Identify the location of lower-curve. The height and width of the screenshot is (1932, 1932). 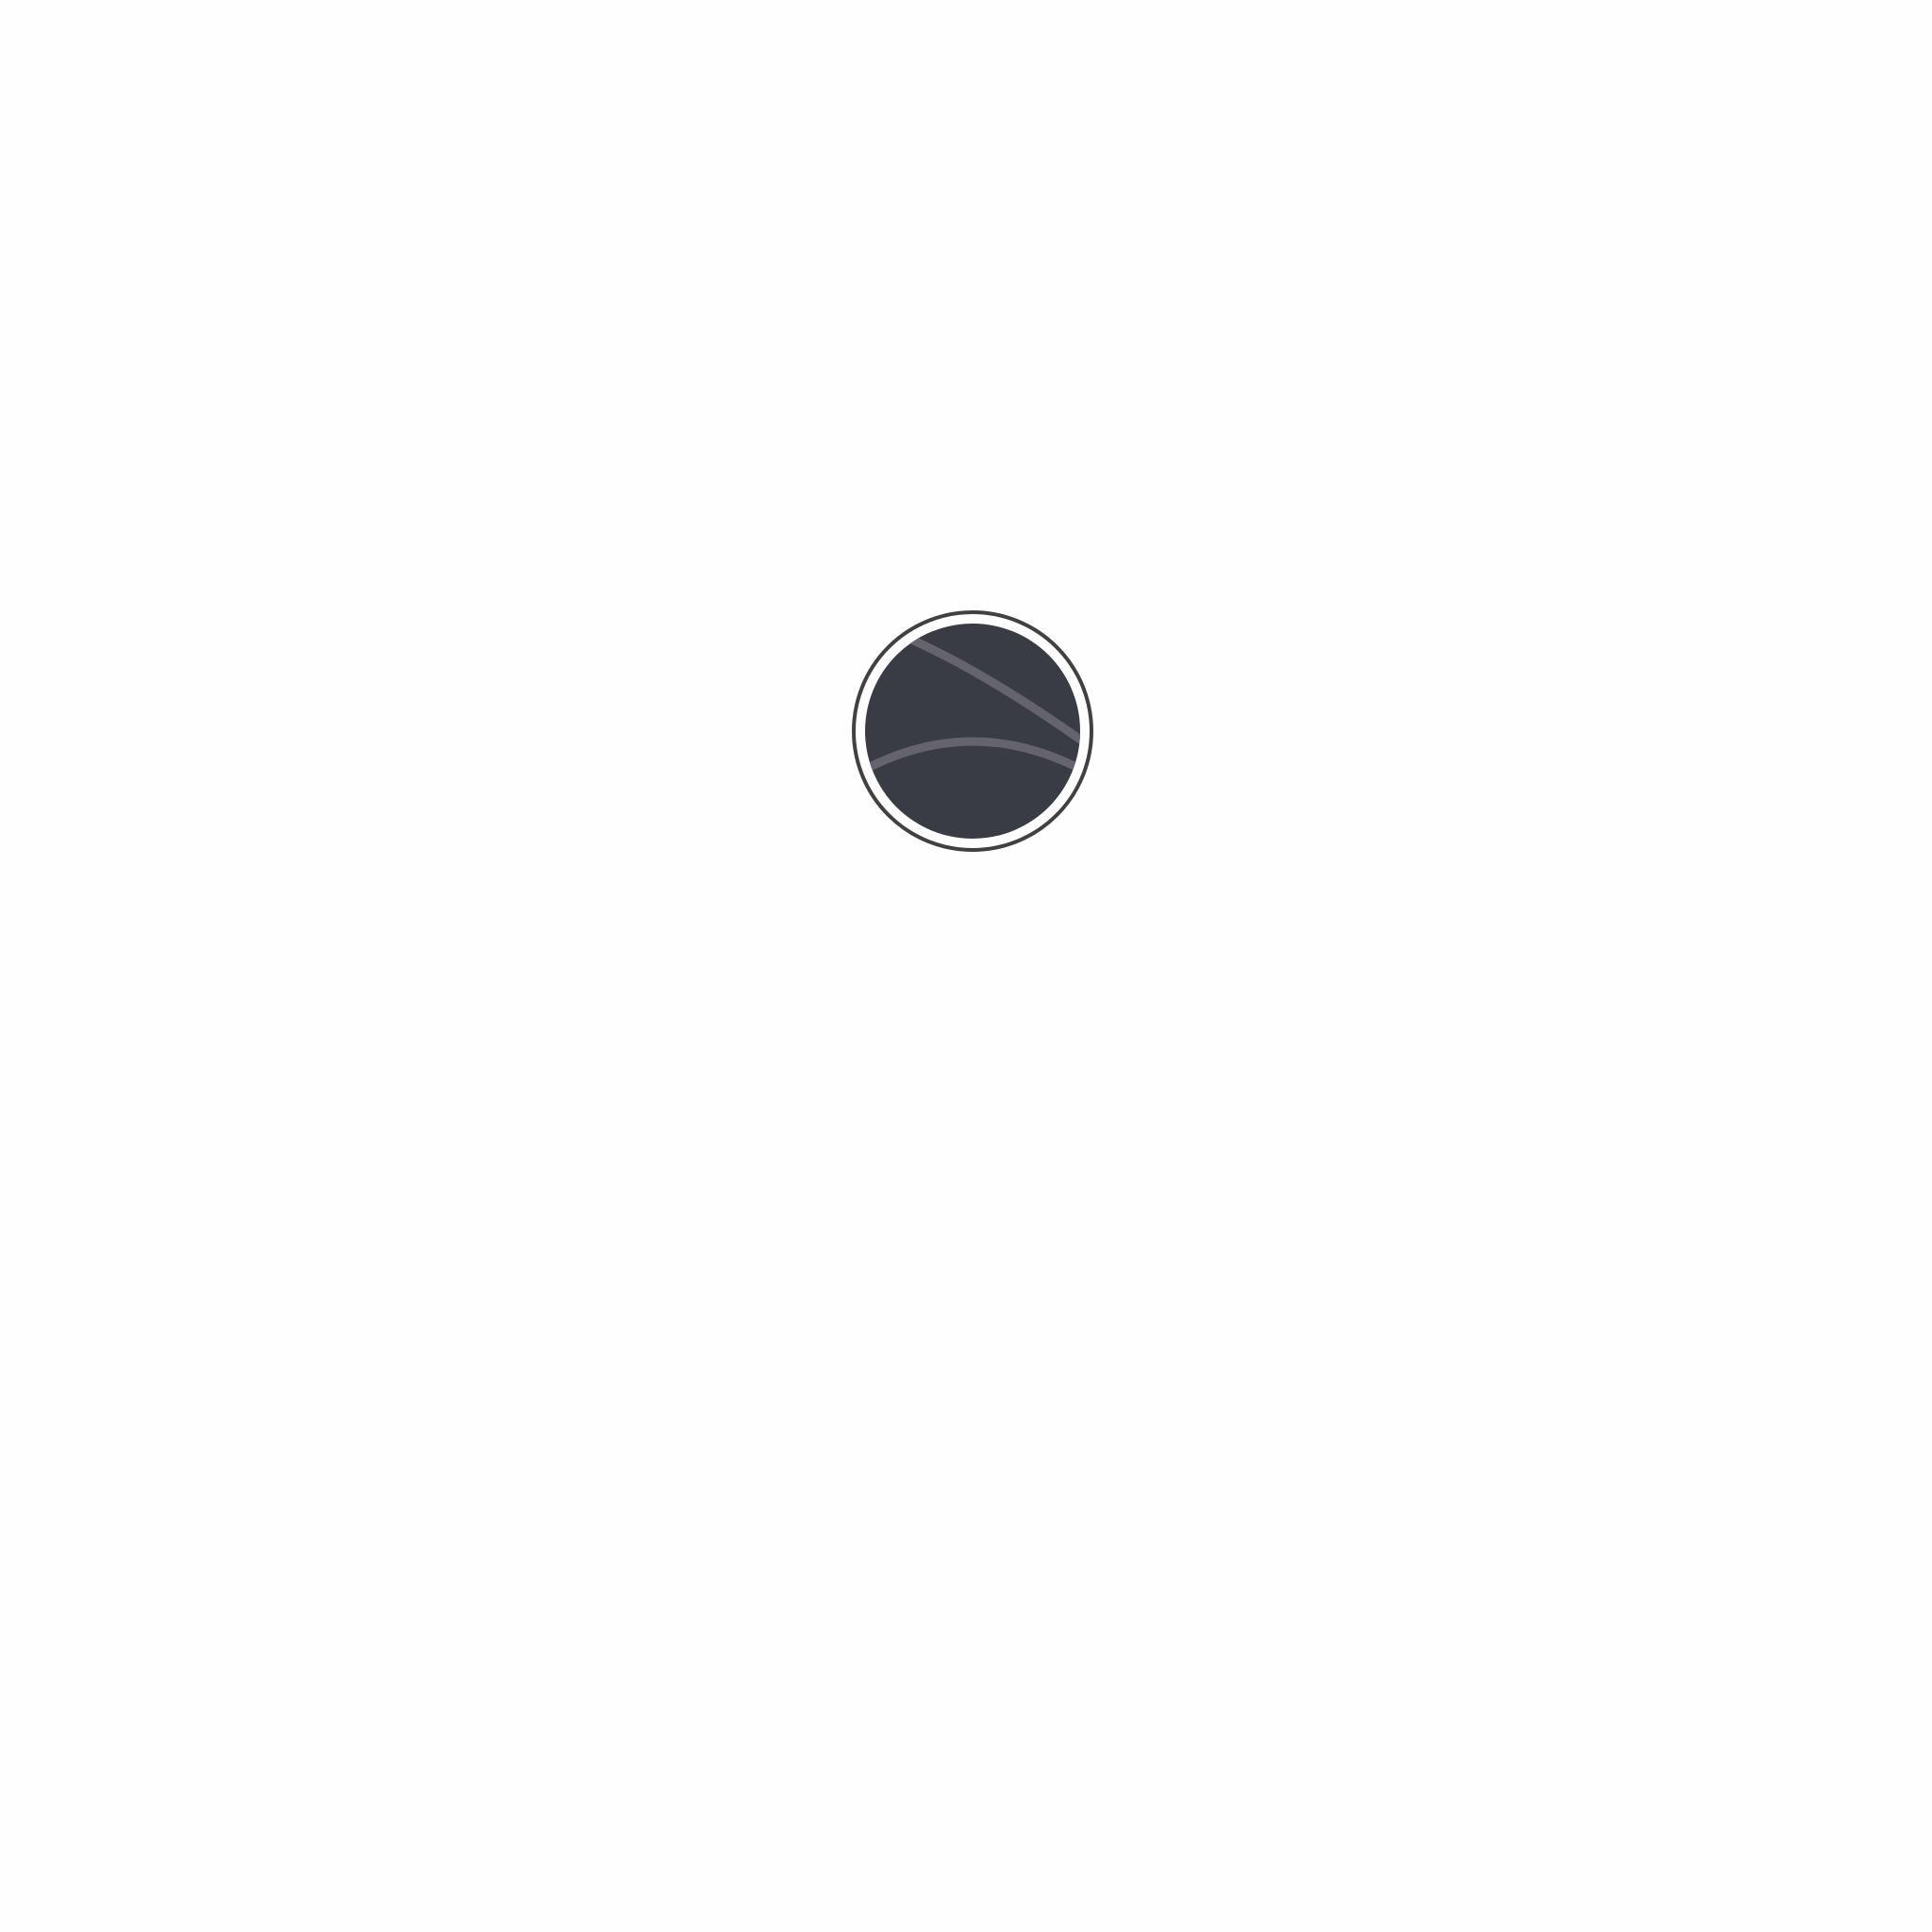
(972, 756).